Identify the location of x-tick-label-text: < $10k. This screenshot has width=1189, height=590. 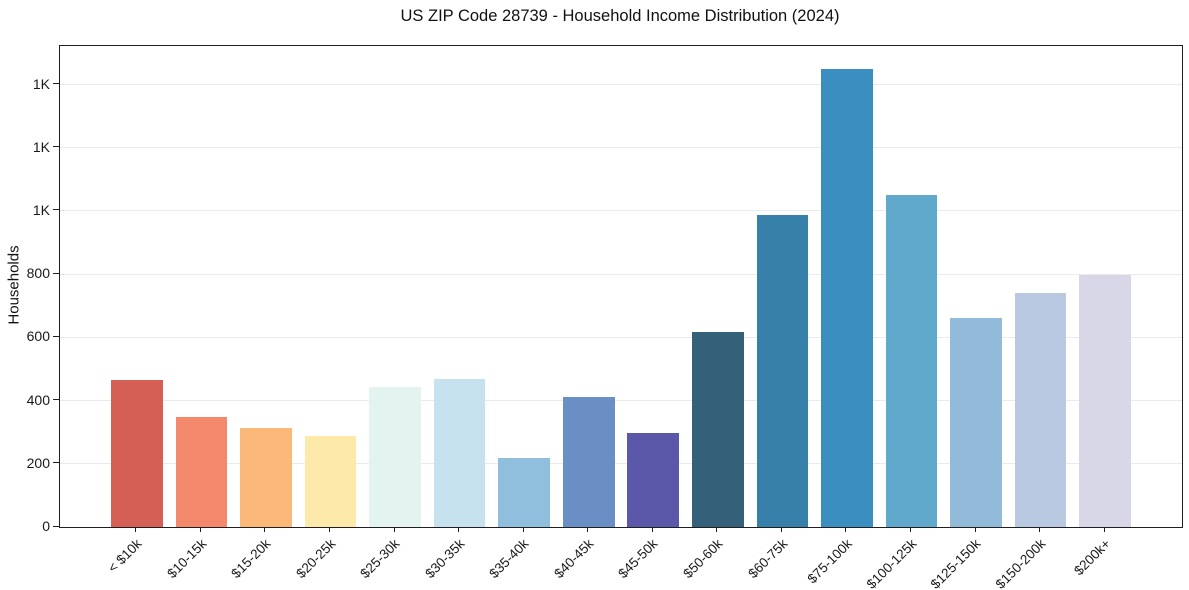
(124, 556).